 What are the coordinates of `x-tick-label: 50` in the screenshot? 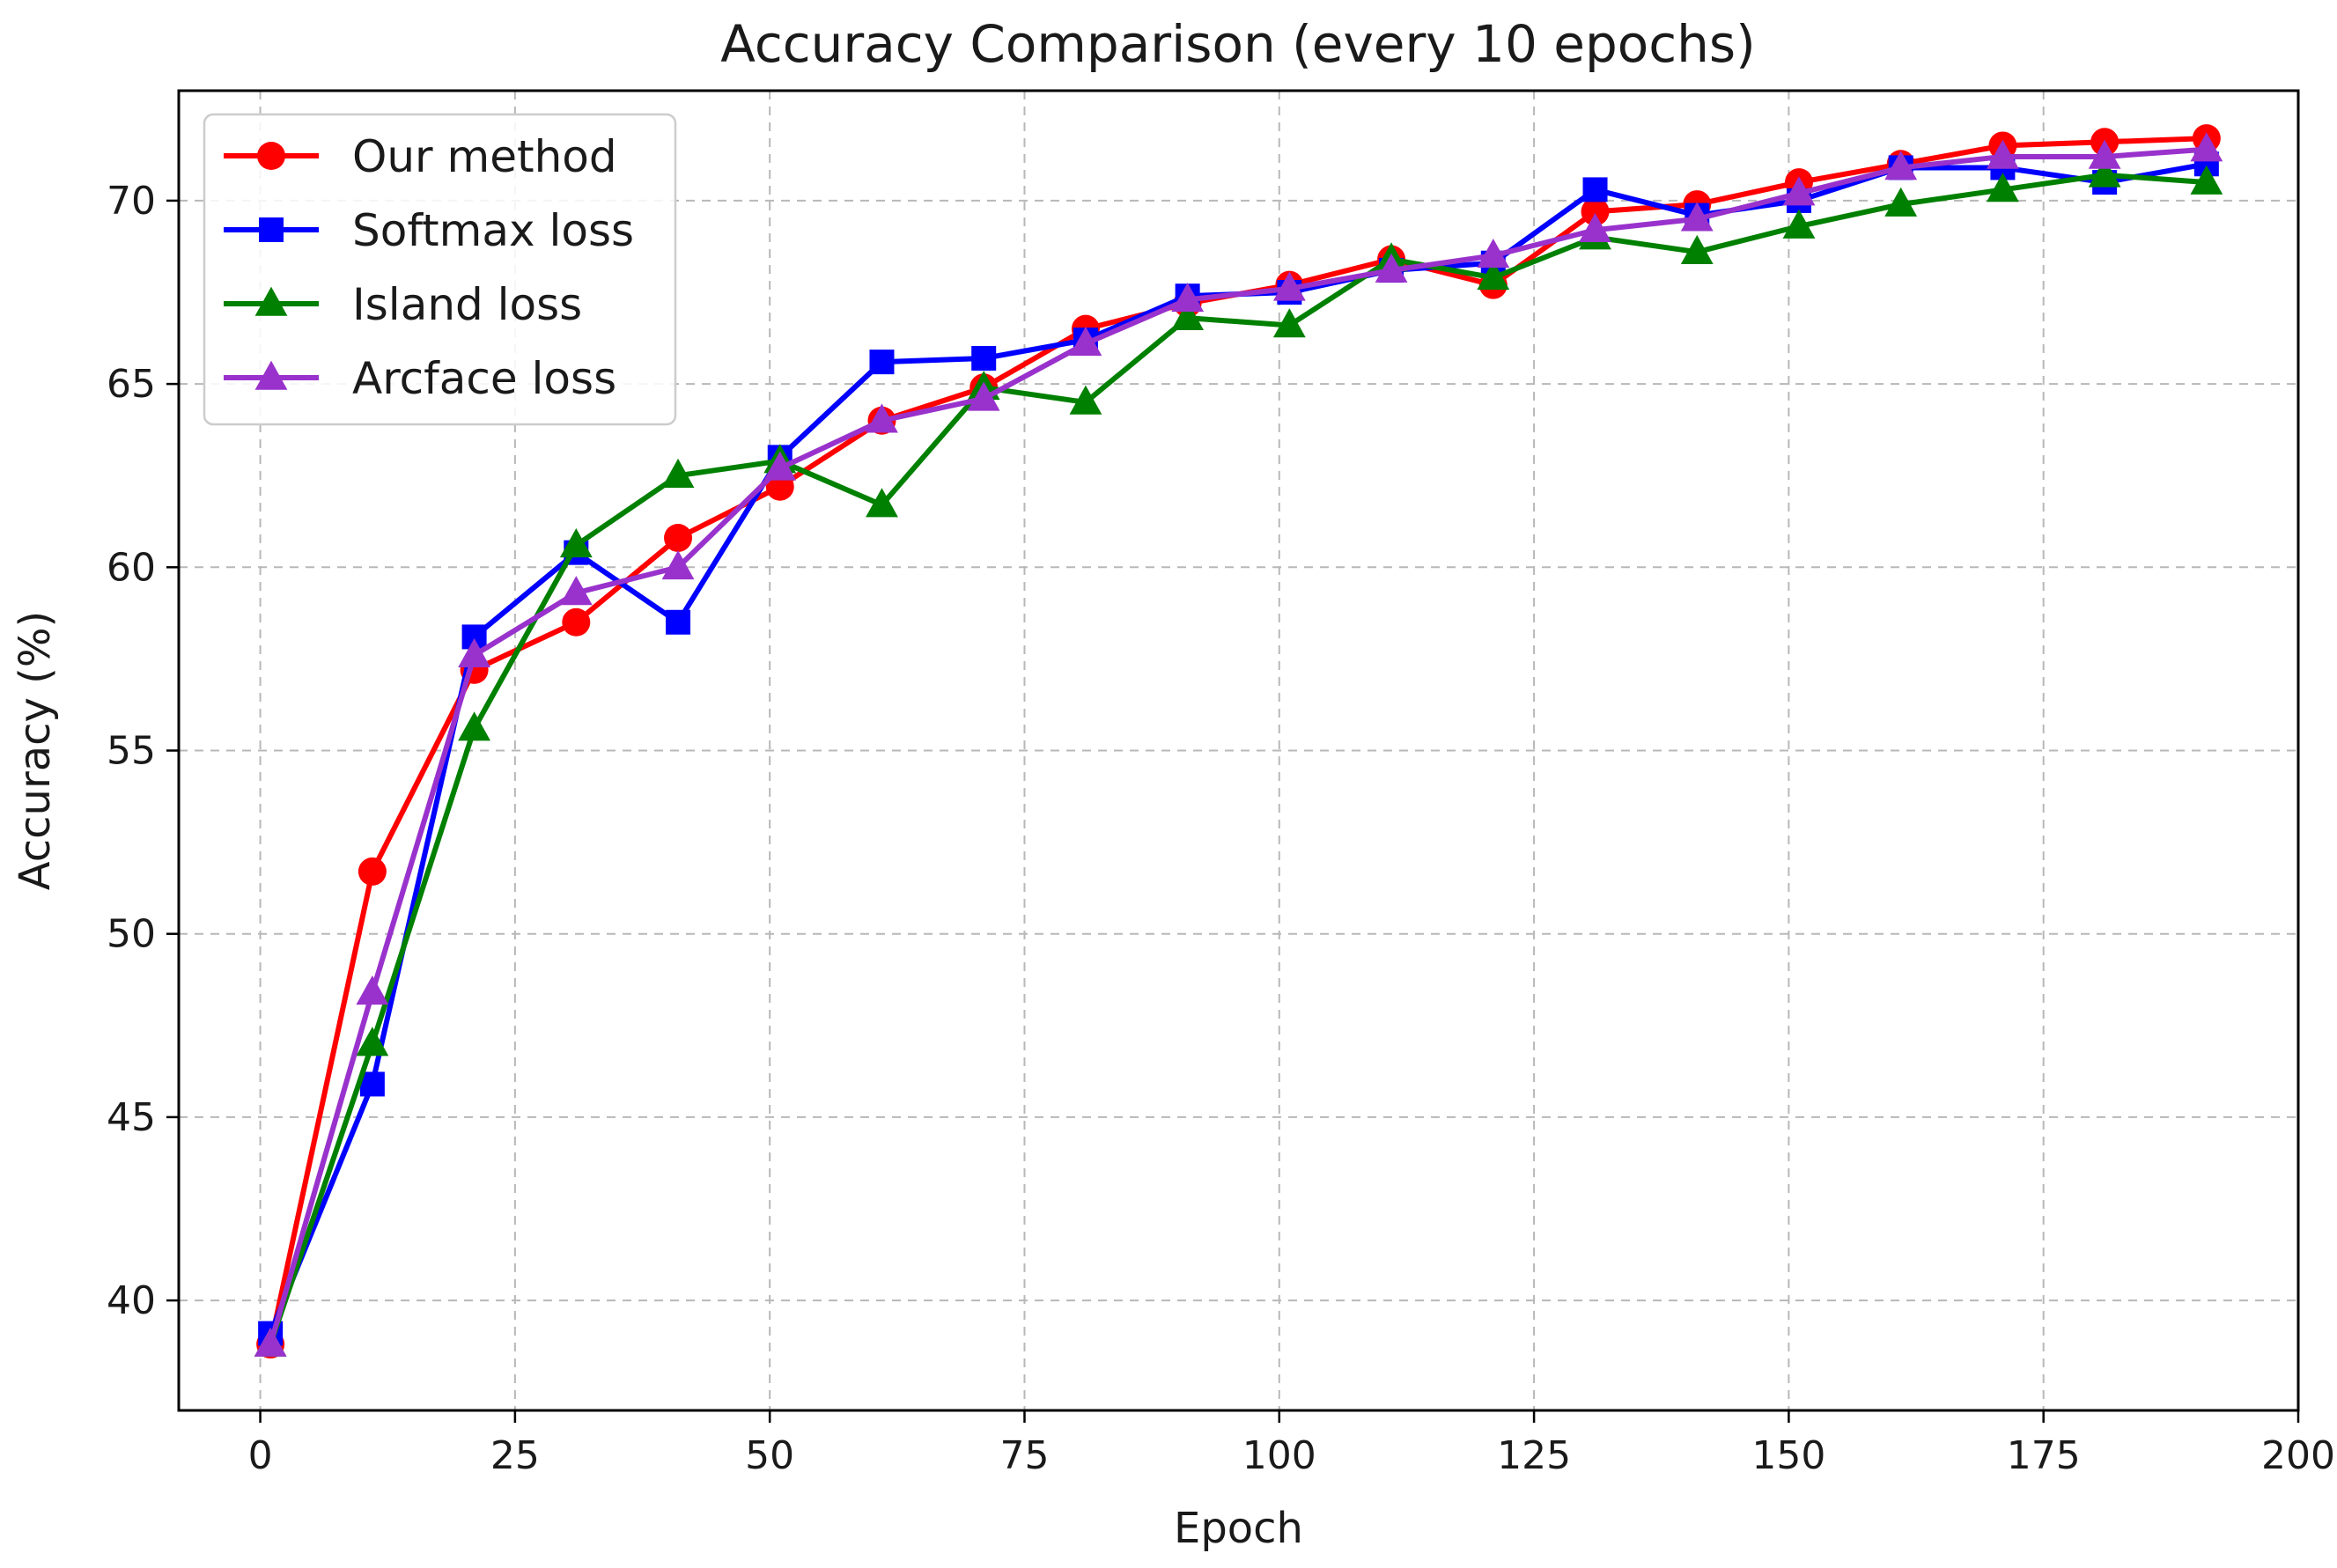 It's located at (769, 1456).